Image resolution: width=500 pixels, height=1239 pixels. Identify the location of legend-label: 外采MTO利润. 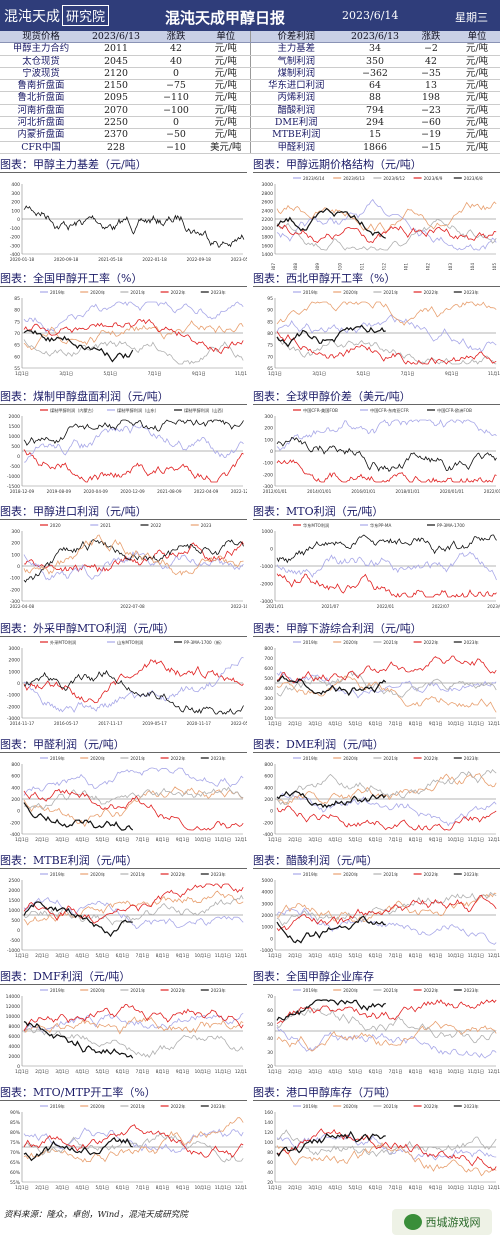
(63, 642).